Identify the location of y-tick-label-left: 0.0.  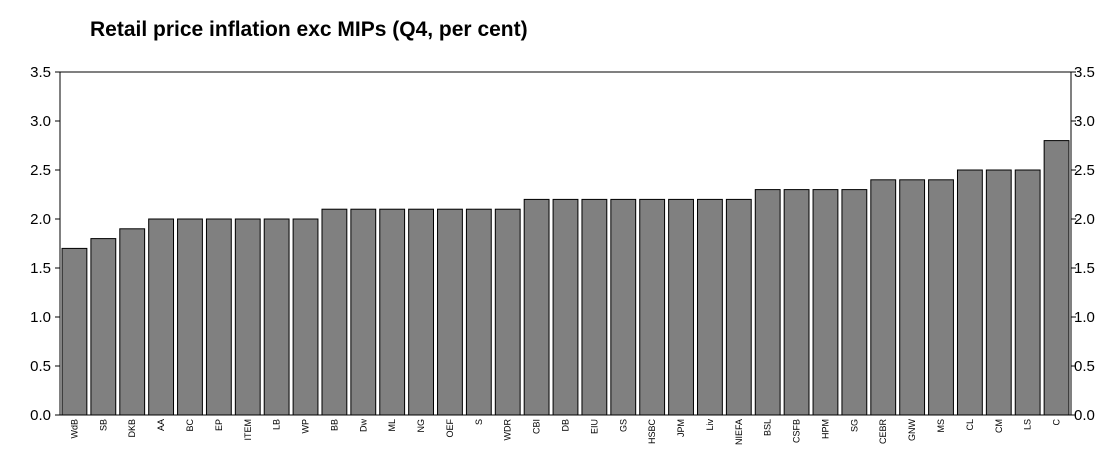
(40, 415).